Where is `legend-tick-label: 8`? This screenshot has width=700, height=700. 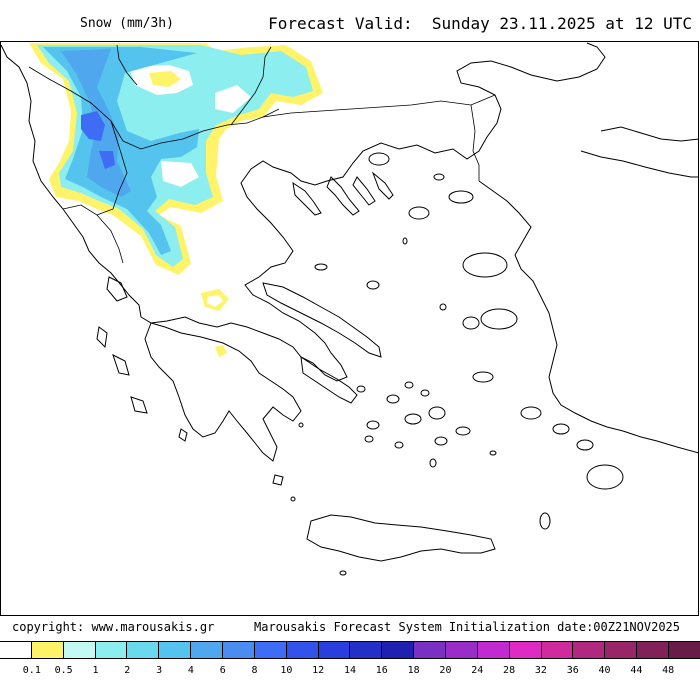 legend-tick-label: 8 is located at coordinates (254, 670).